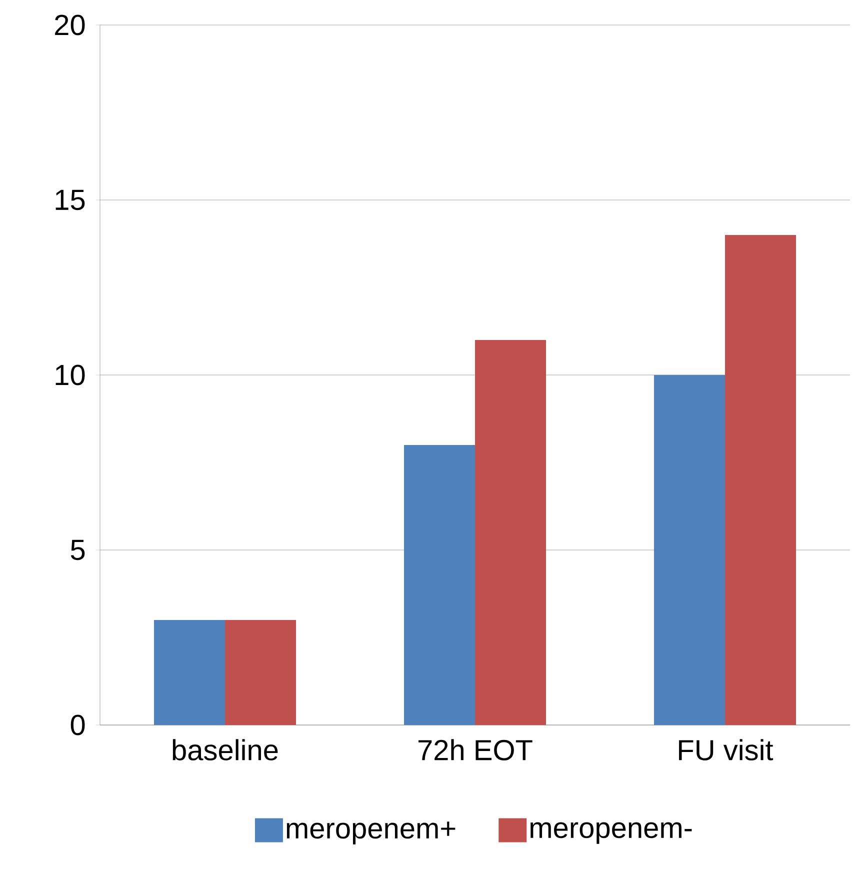 This screenshot has height=876, width=855. What do you see at coordinates (70, 375) in the screenshot?
I see `y-tick-label: 10` at bounding box center [70, 375].